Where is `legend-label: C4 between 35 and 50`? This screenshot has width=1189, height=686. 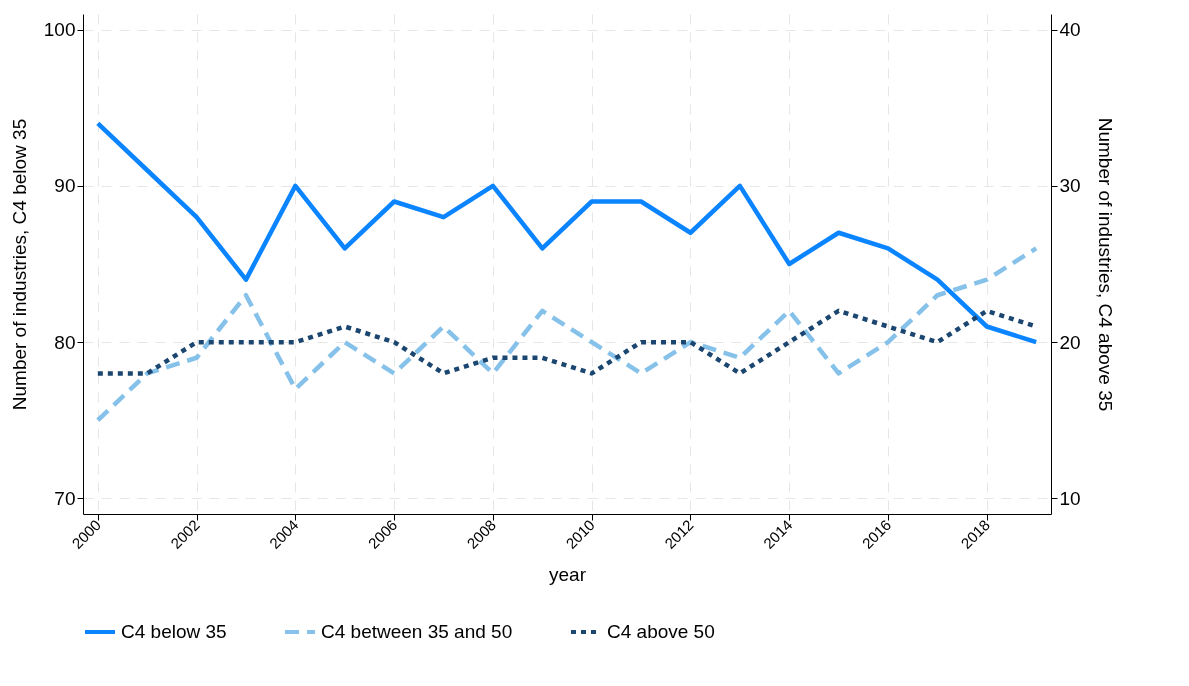 legend-label: C4 between 35 and 50 is located at coordinates (417, 631).